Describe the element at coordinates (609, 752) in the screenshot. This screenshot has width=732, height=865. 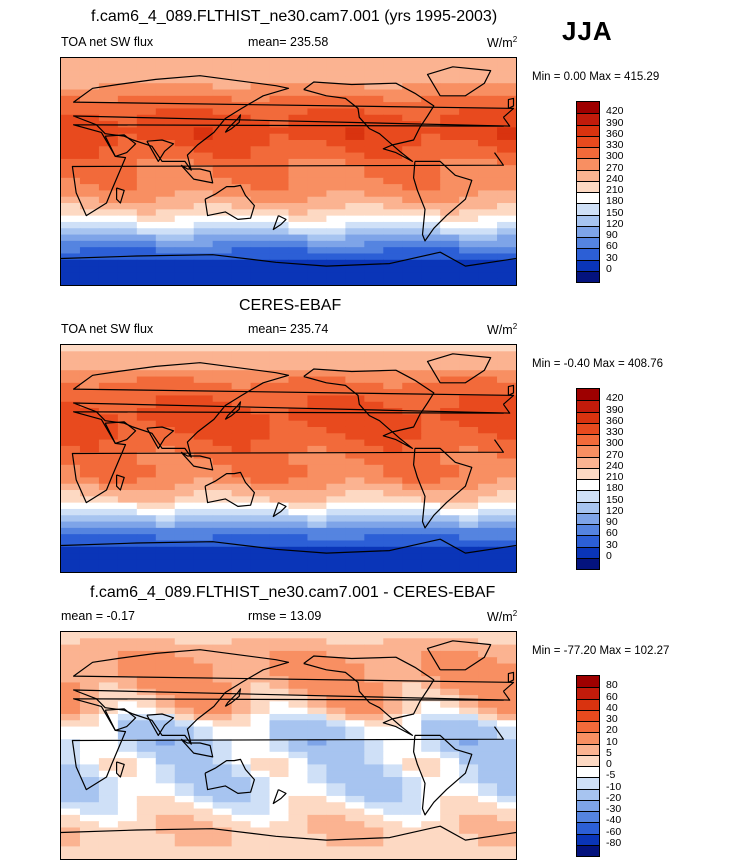
I see `colorbar-tick-label: 5` at that location.